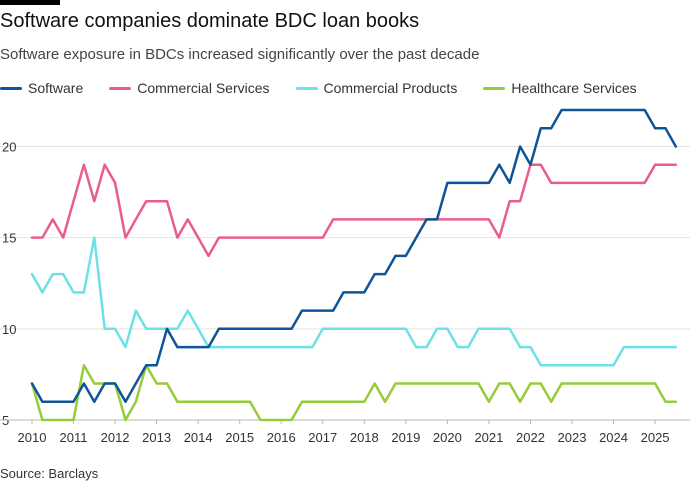 This screenshot has width=700, height=500. I want to click on x-tick-label-2010: 2010, so click(32, 437).